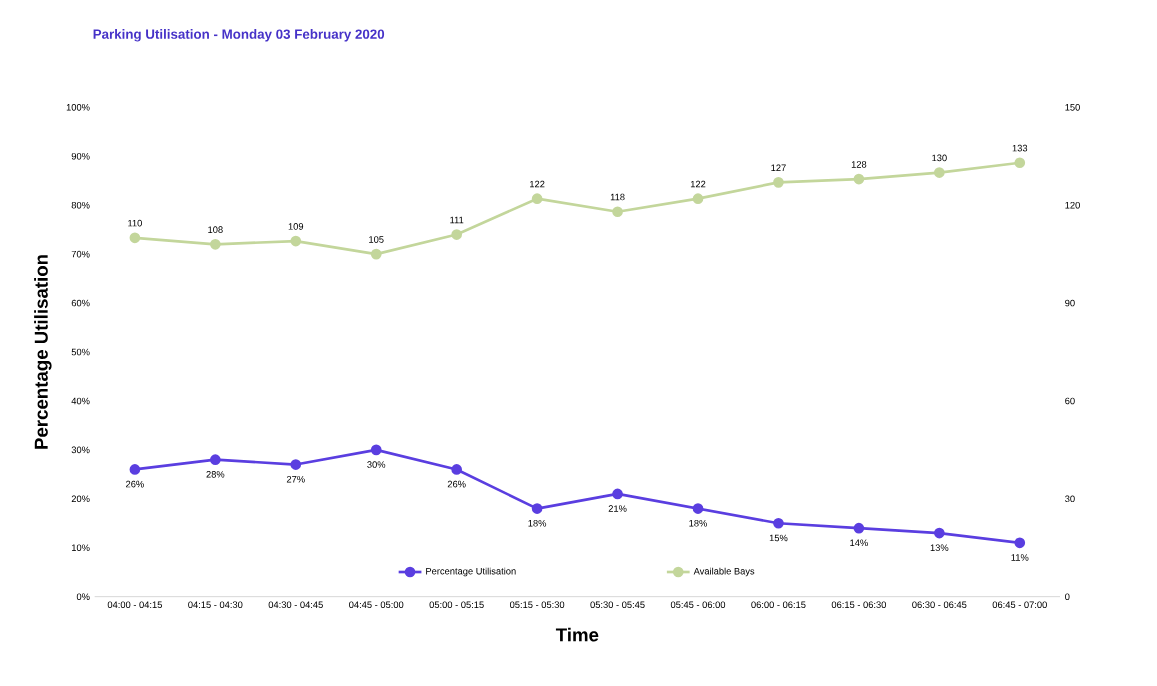 Image resolution: width=1157 pixels, height=686 pixels. What do you see at coordinates (295, 479) in the screenshot?
I see `data-label: 27%` at bounding box center [295, 479].